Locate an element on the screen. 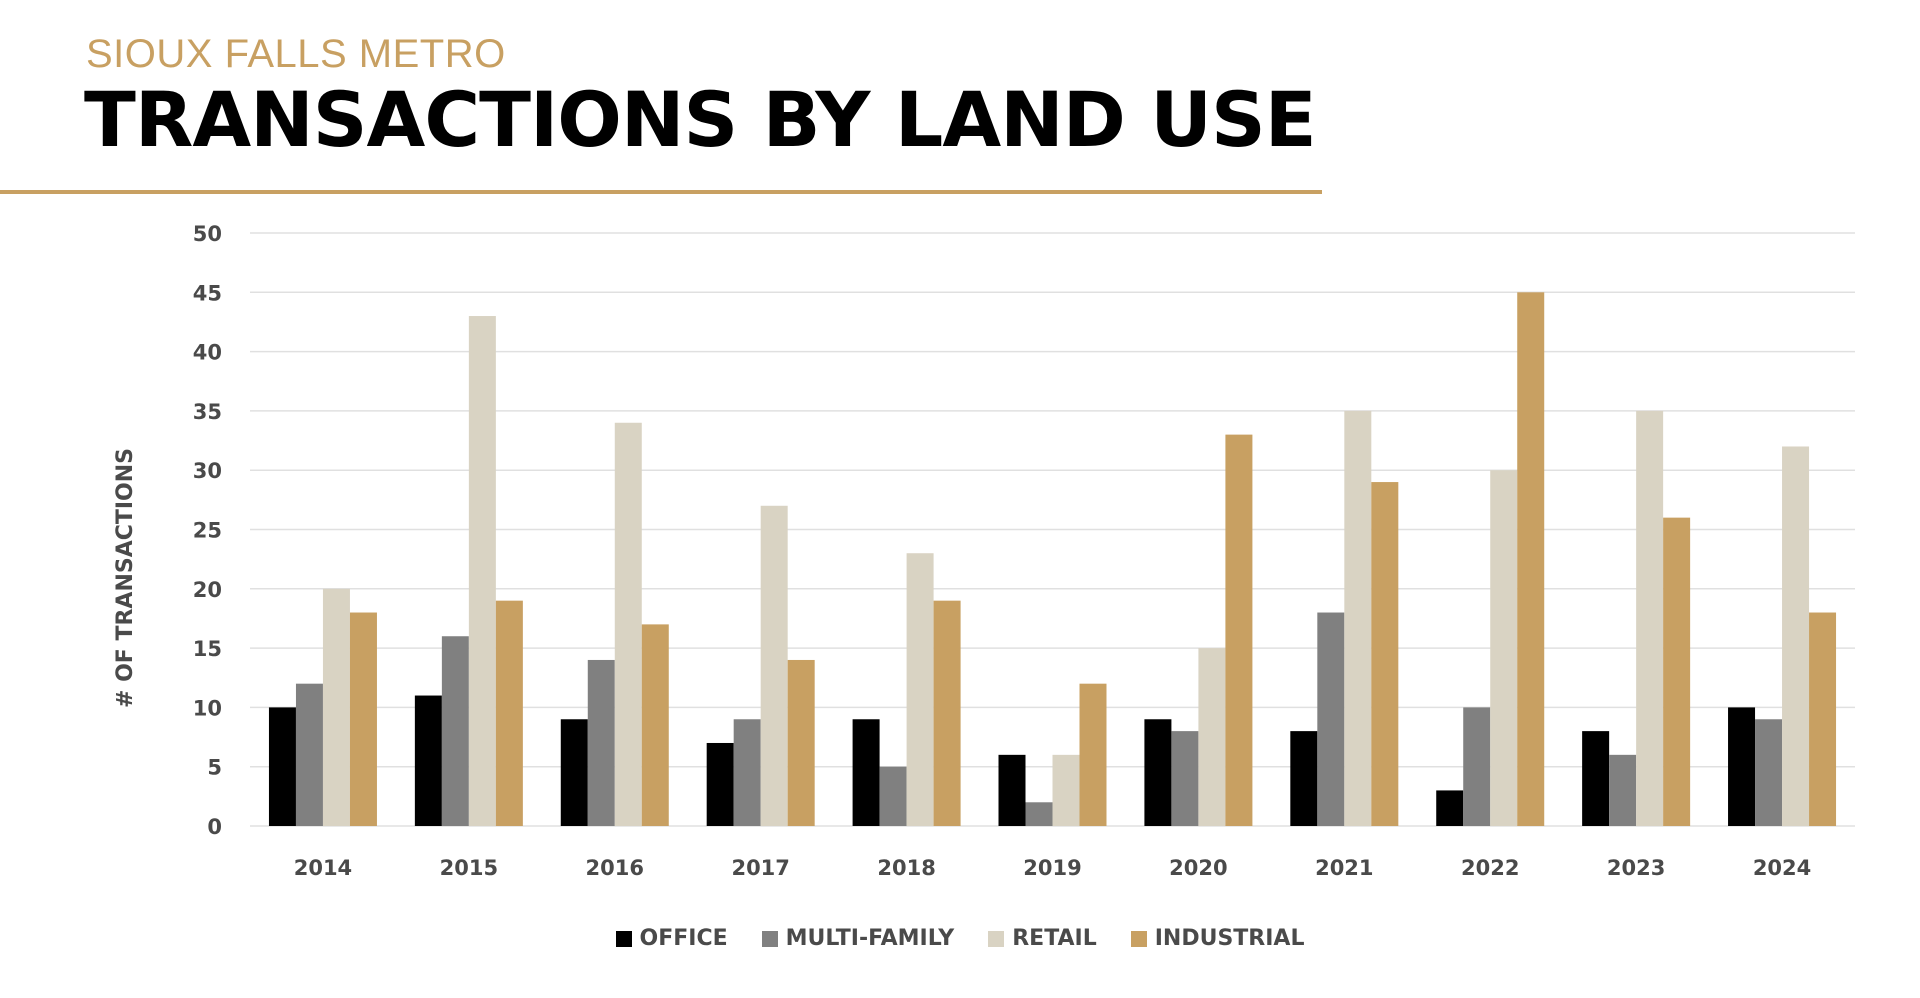 Image resolution: width=1920 pixels, height=998 pixels. bar-retail-2023 is located at coordinates (1650, 618).